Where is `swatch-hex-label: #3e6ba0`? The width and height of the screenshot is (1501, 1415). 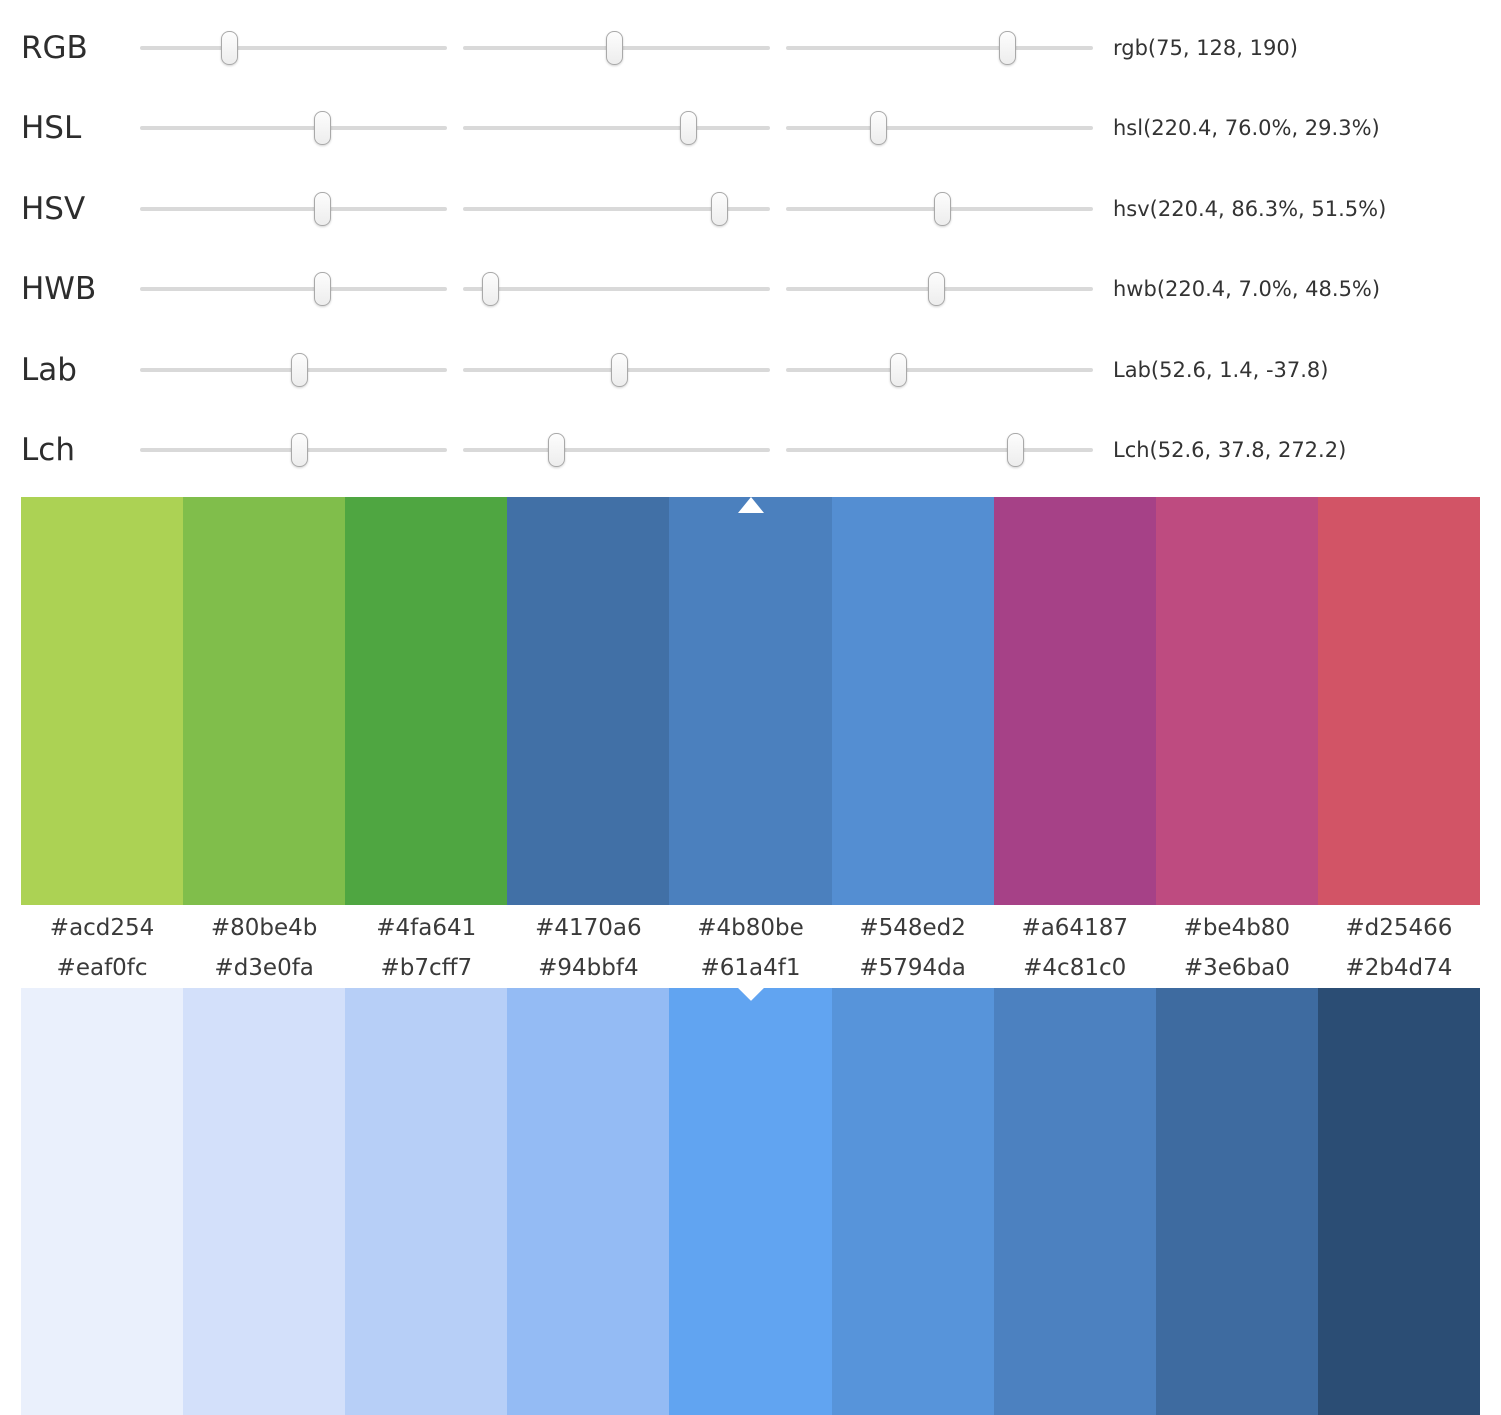 swatch-hex-label: #3e6ba0 is located at coordinates (1236, 968).